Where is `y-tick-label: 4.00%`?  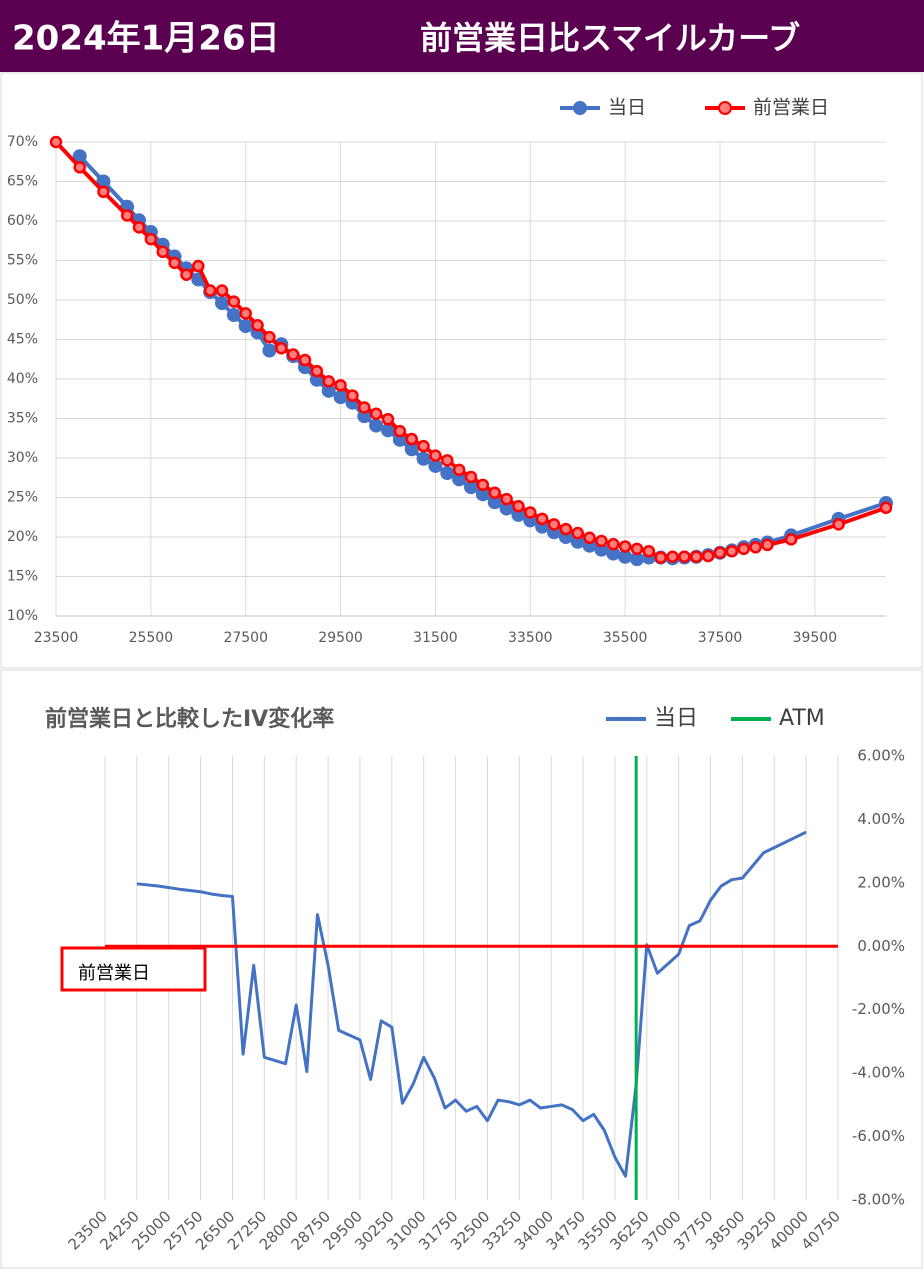 y-tick-label: 4.00% is located at coordinates (881, 819).